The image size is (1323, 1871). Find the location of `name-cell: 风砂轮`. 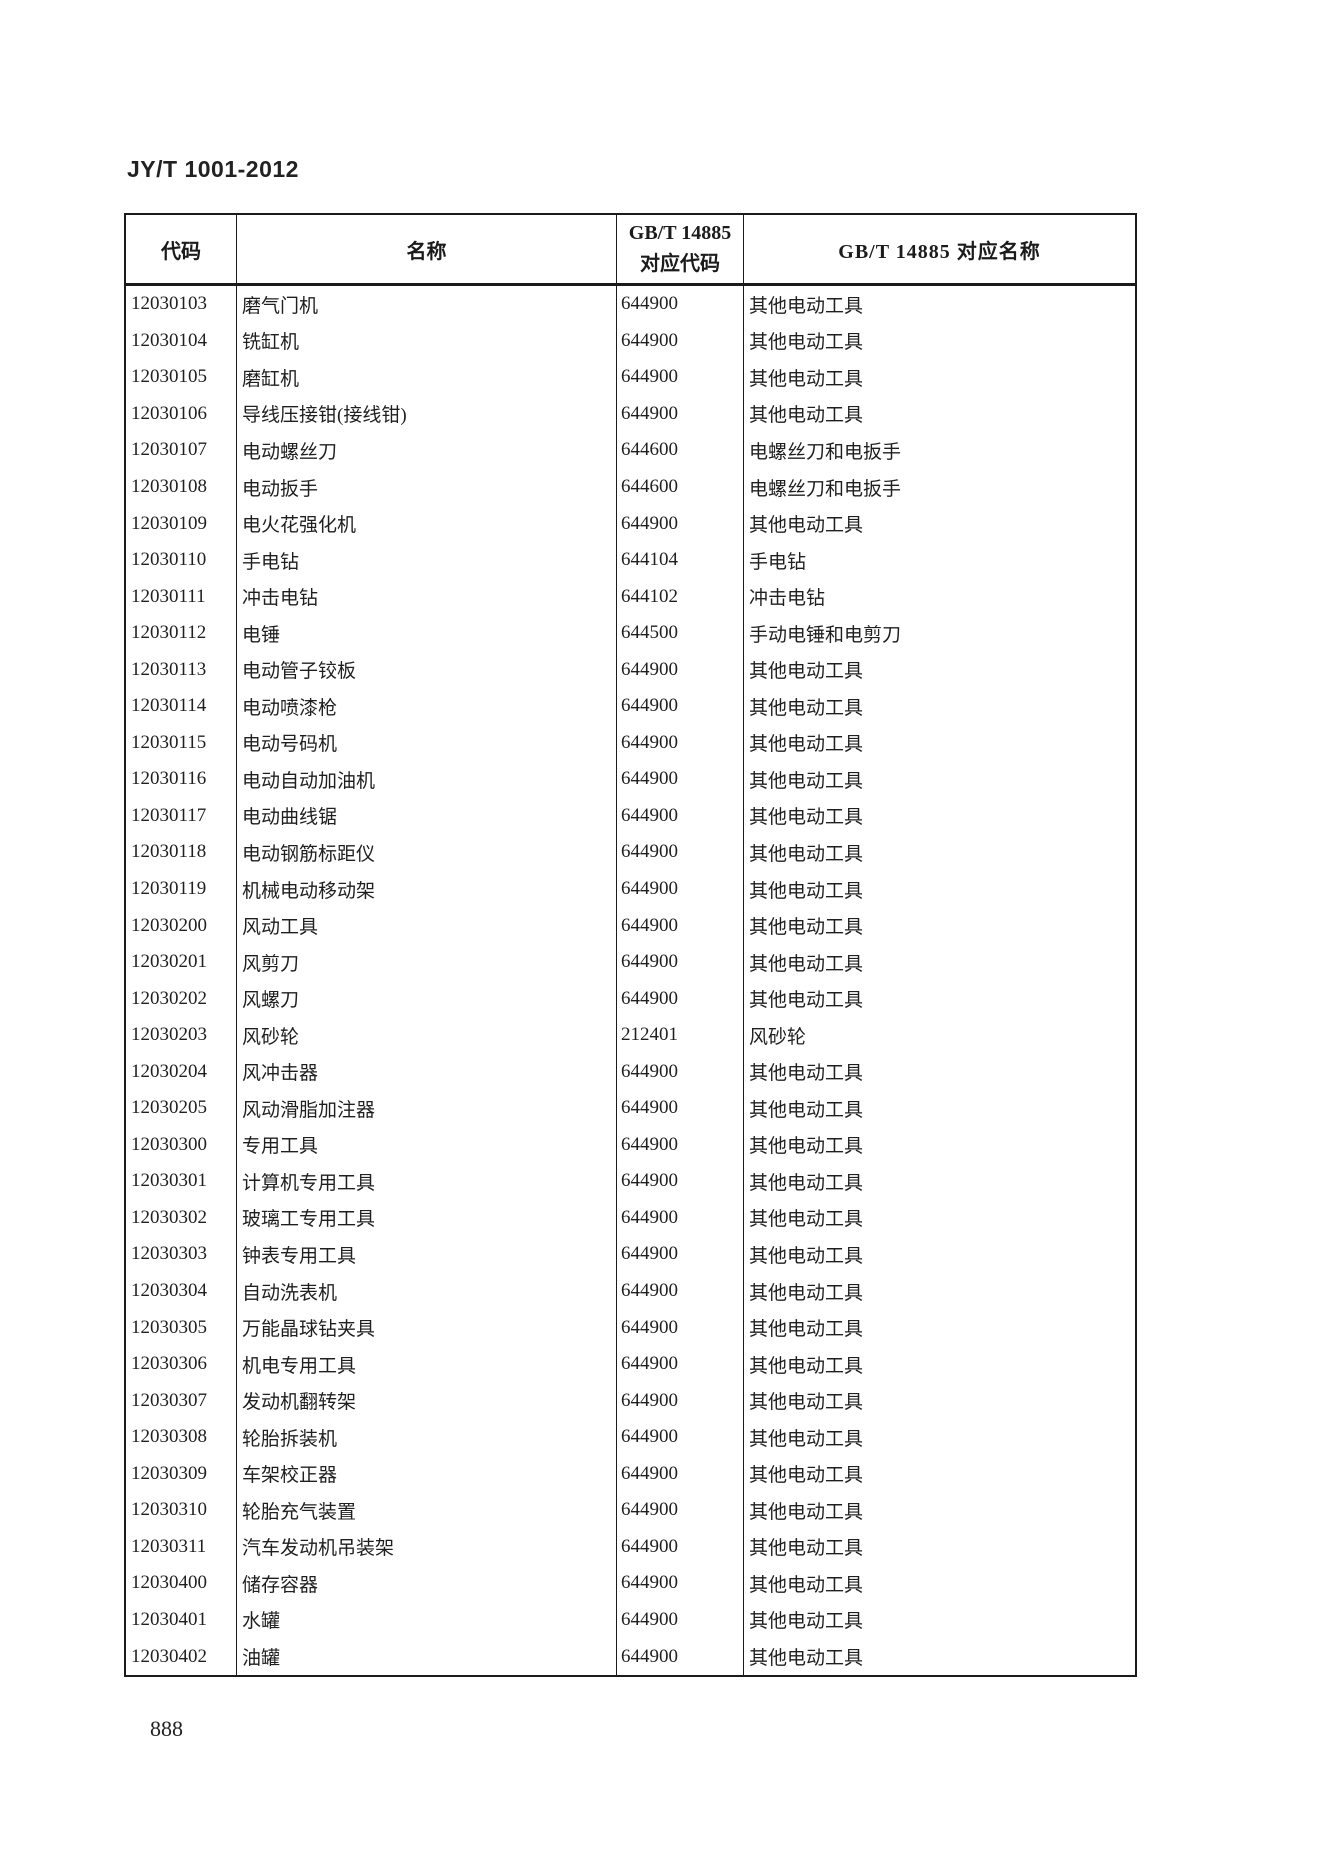

name-cell: 风砂轮 is located at coordinates (427, 1035).